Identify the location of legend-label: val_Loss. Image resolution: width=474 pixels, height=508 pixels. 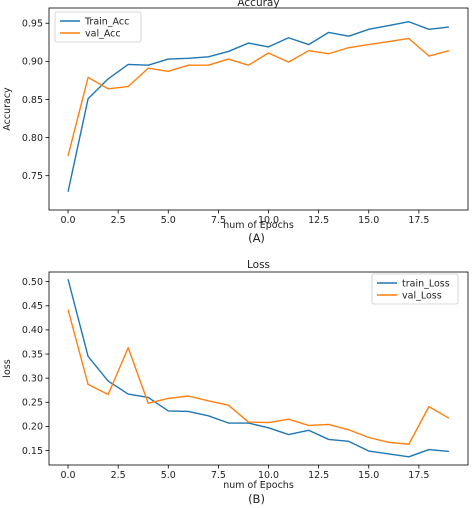
(422, 295).